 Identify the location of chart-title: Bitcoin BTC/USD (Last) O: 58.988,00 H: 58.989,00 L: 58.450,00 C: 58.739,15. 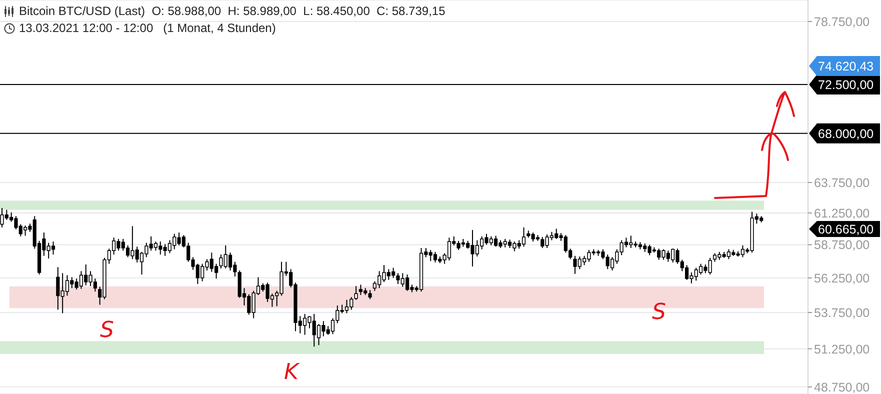
(232, 11).